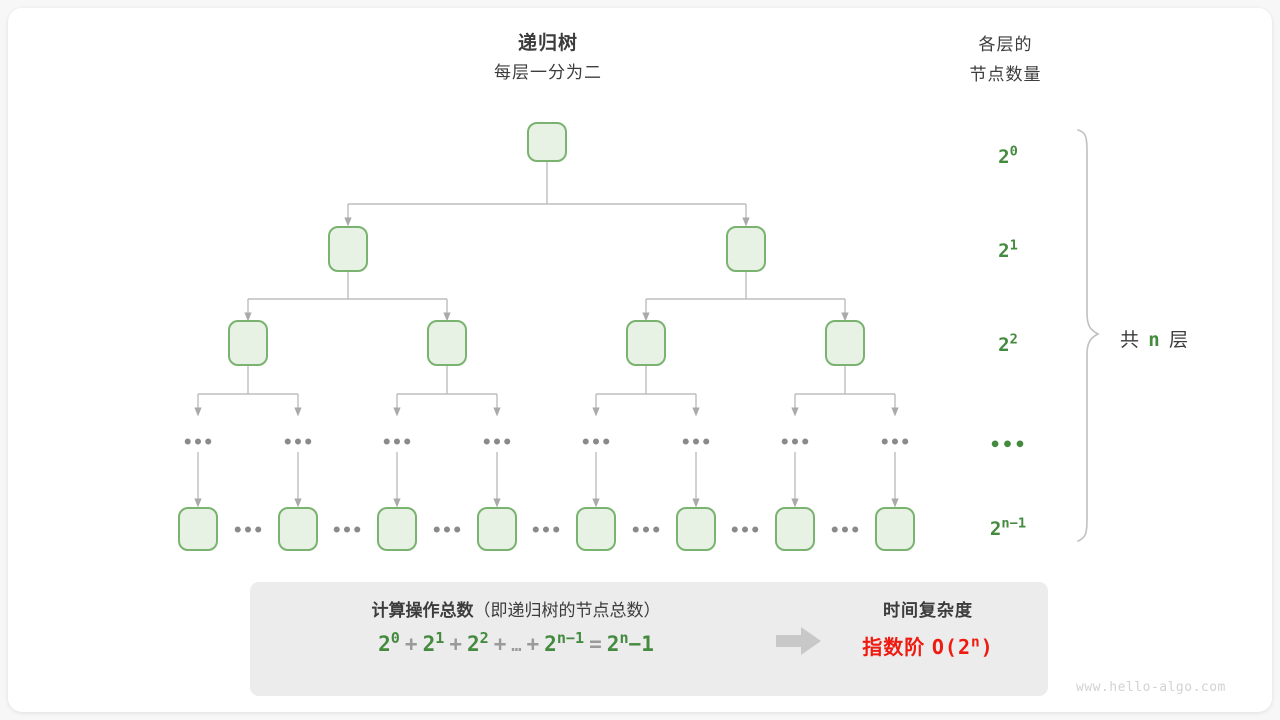  I want to click on right-arrow-icon, so click(798, 641).